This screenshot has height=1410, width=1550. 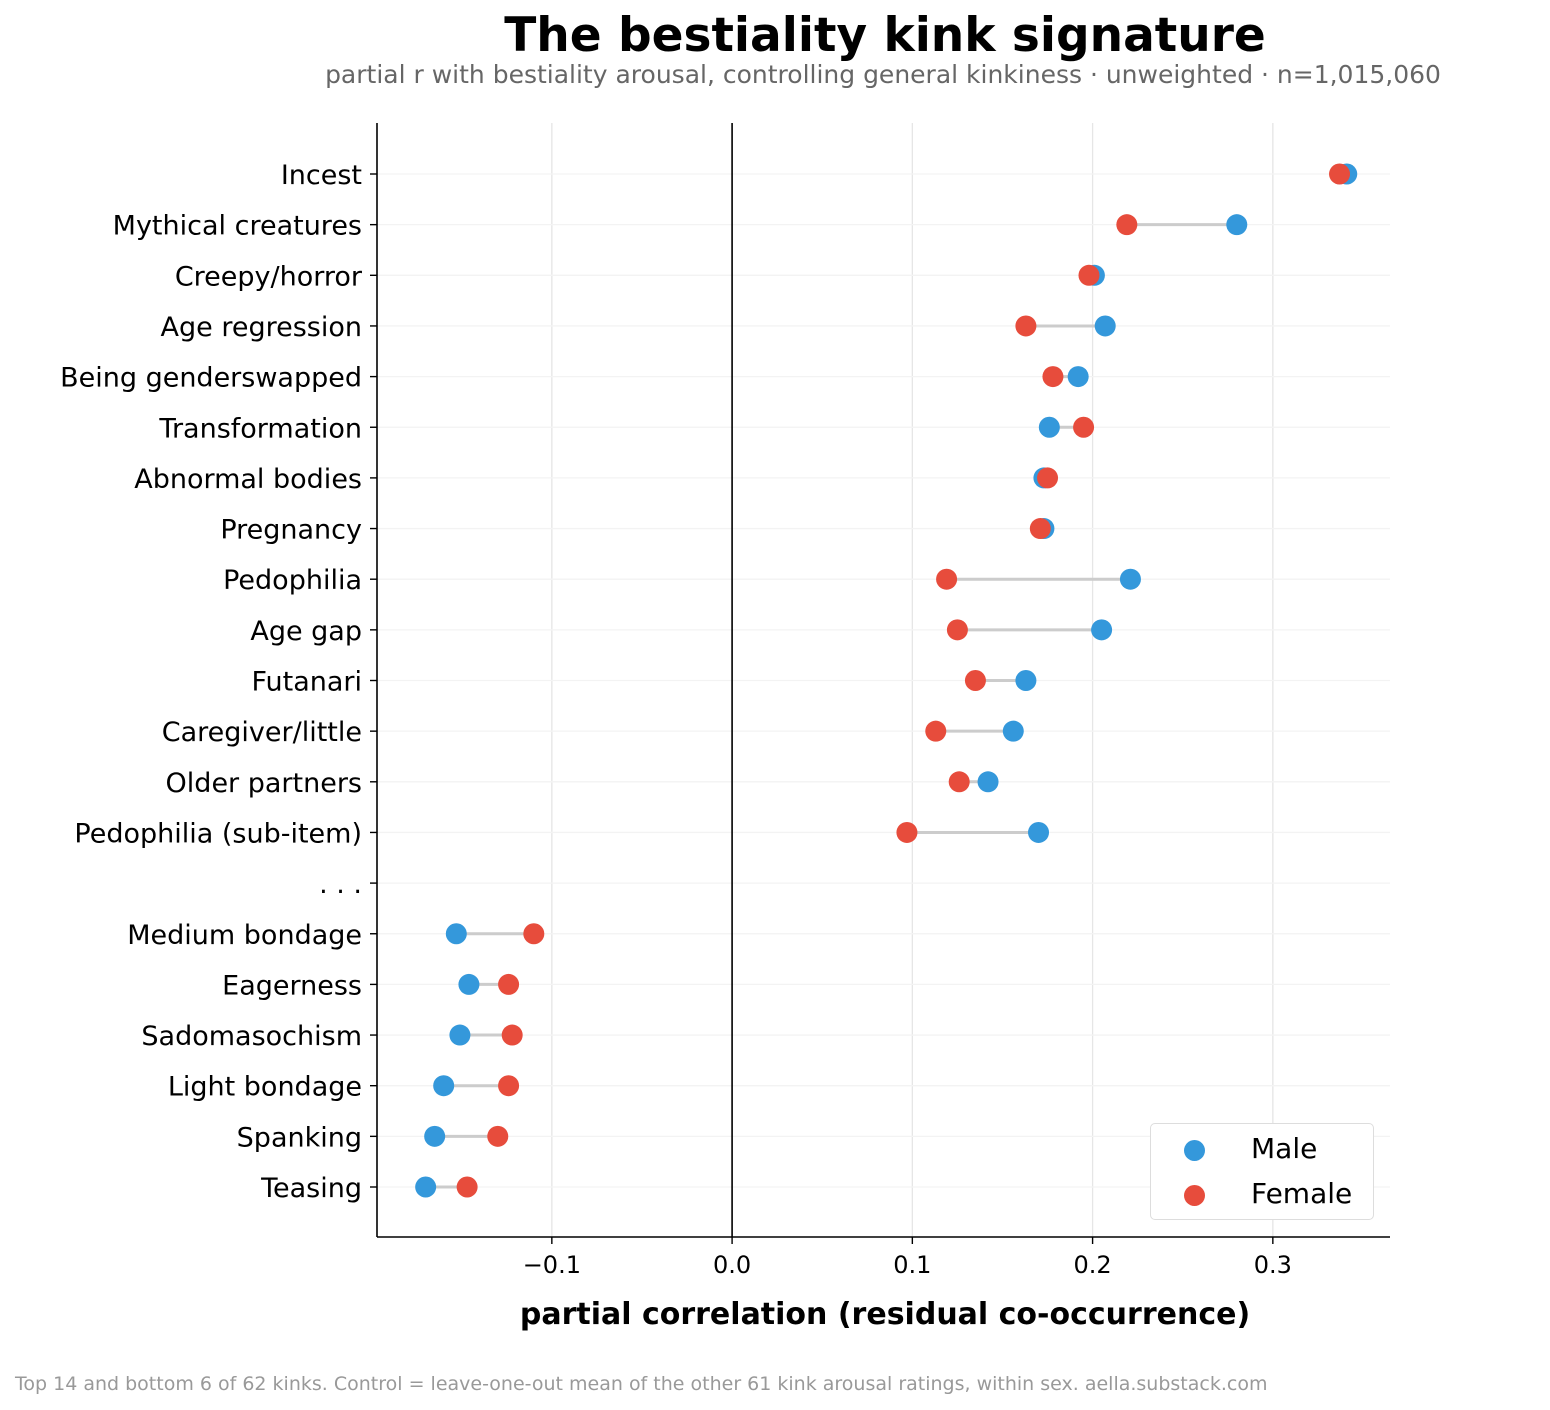 What do you see at coordinates (291, 530) in the screenshot?
I see `y-tick-label: Pregnancy` at bounding box center [291, 530].